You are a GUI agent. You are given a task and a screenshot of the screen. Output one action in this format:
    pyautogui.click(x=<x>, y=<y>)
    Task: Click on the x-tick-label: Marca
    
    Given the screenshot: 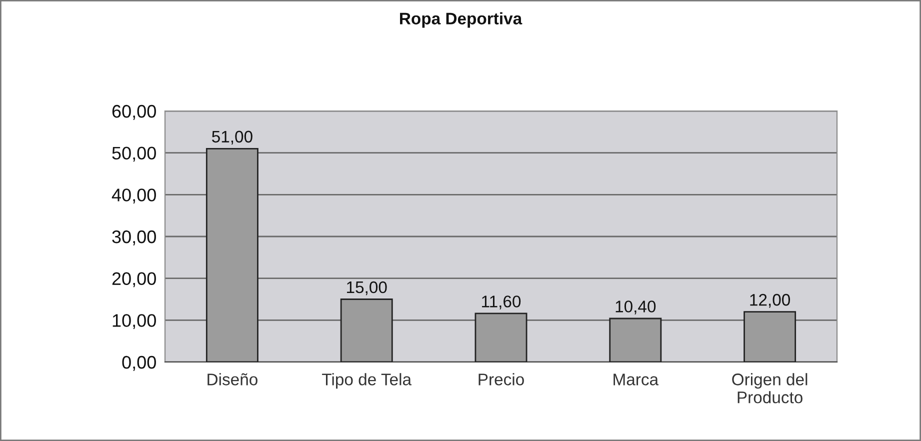 What is the action you would take?
    pyautogui.click(x=636, y=380)
    